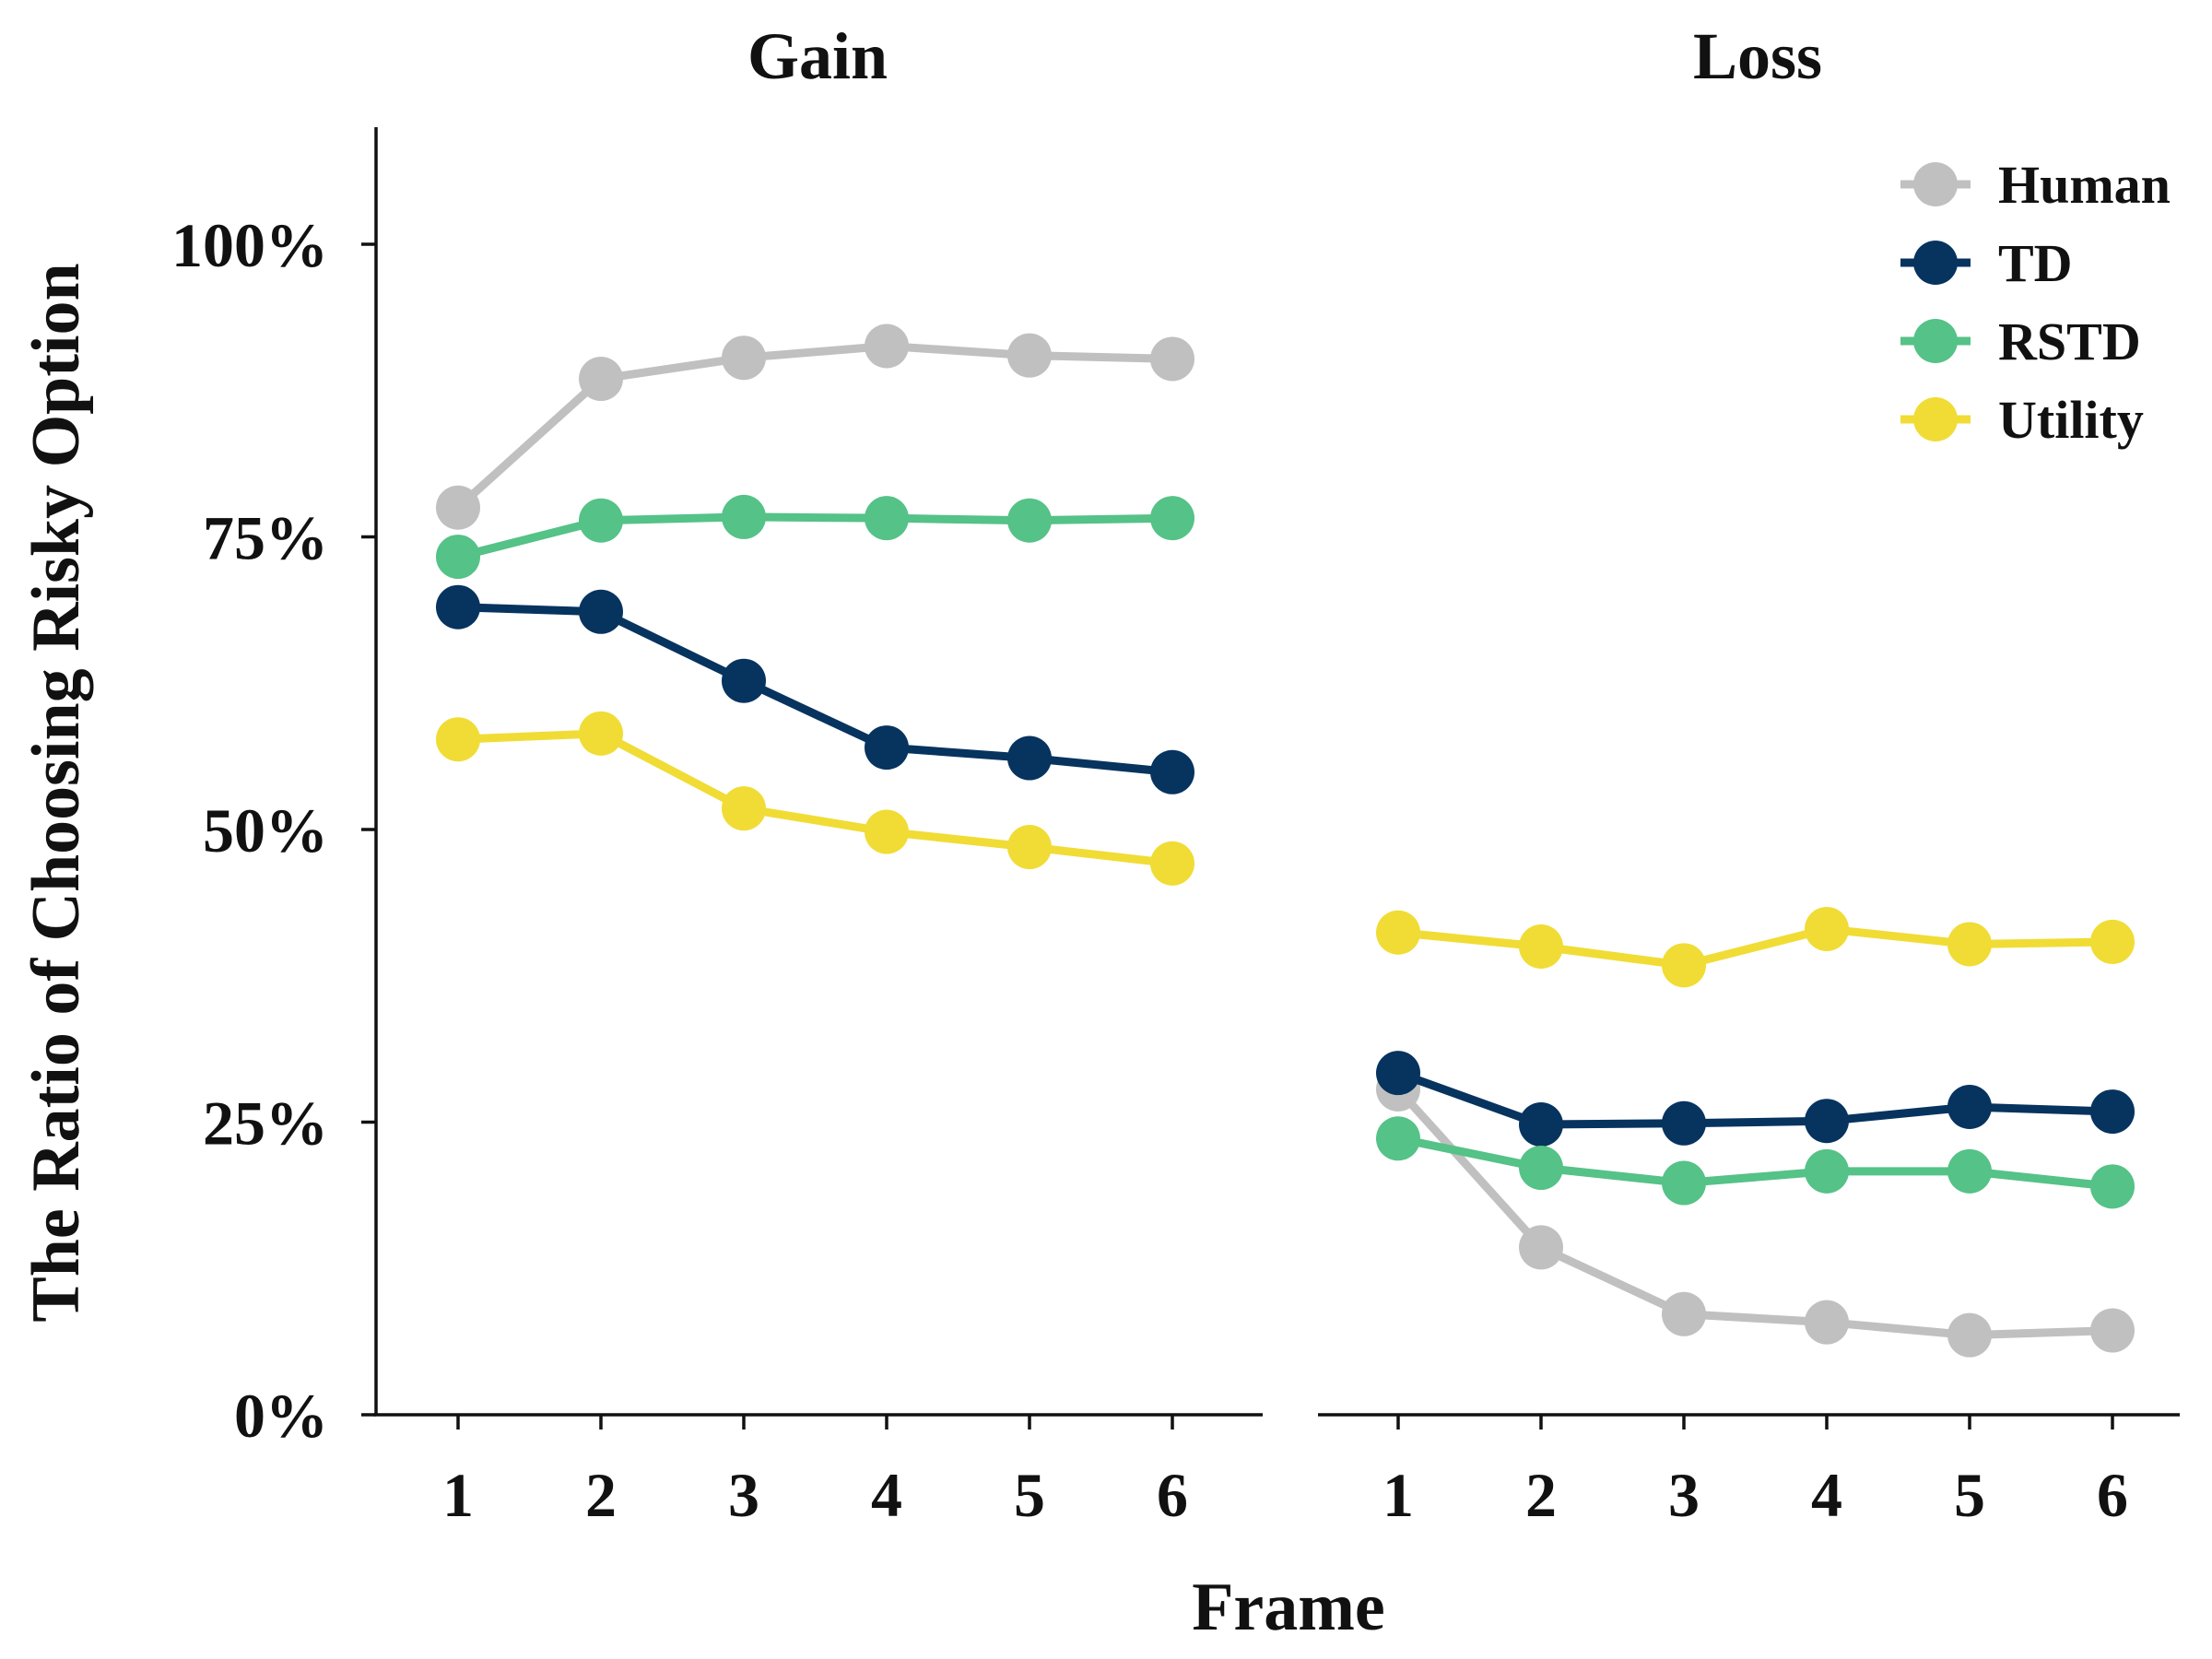 This screenshot has width=2212, height=1659. What do you see at coordinates (817, 56) in the screenshot?
I see `panel-title: Gain` at bounding box center [817, 56].